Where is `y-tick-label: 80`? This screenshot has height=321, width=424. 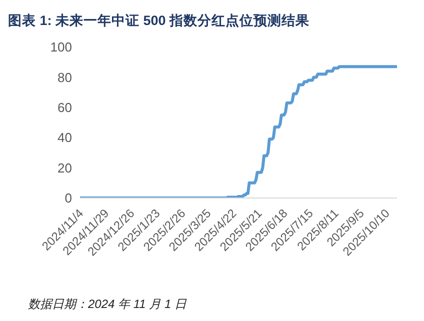 y-tick-label: 80 is located at coordinates (65, 77).